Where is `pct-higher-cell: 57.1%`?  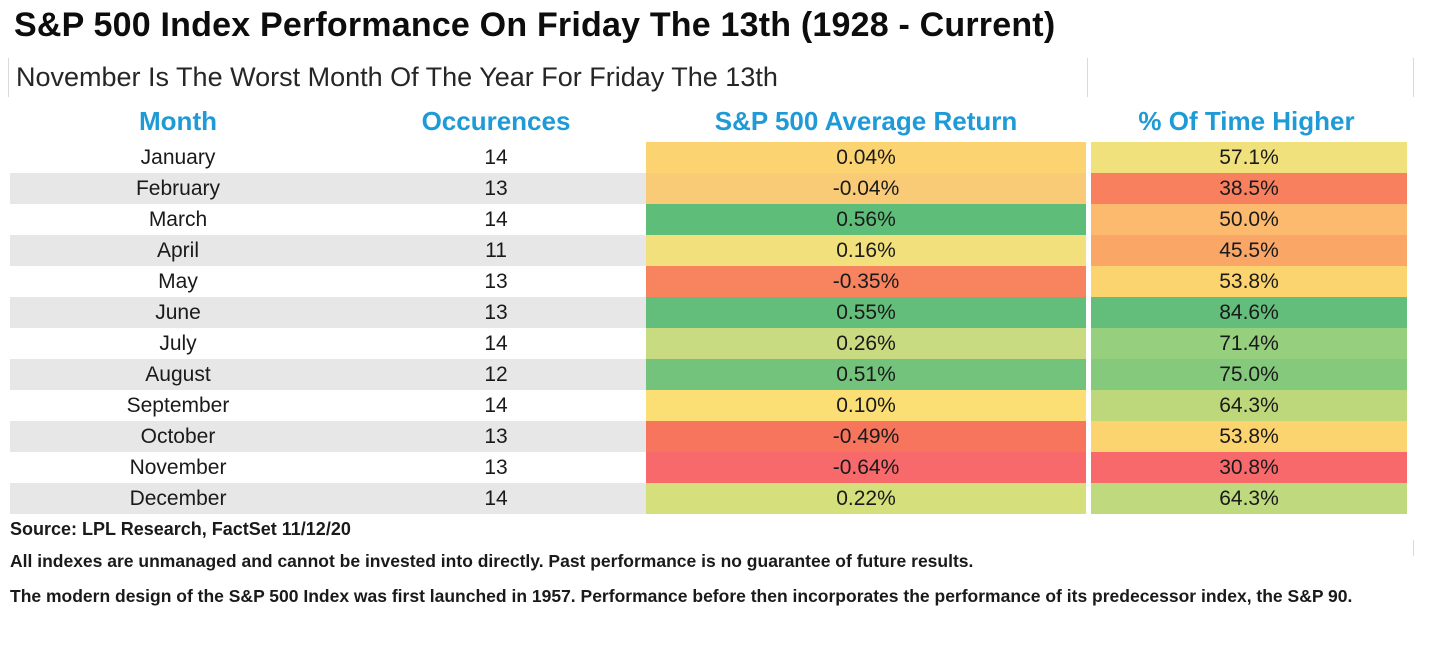 pct-higher-cell: 57.1% is located at coordinates (1246, 157).